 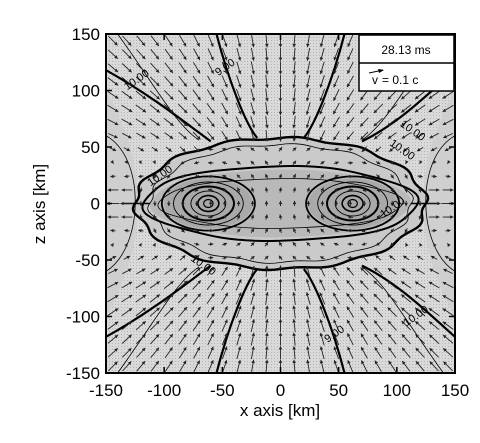 I want to click on y-tick-label: -100, so click(x=83, y=317).